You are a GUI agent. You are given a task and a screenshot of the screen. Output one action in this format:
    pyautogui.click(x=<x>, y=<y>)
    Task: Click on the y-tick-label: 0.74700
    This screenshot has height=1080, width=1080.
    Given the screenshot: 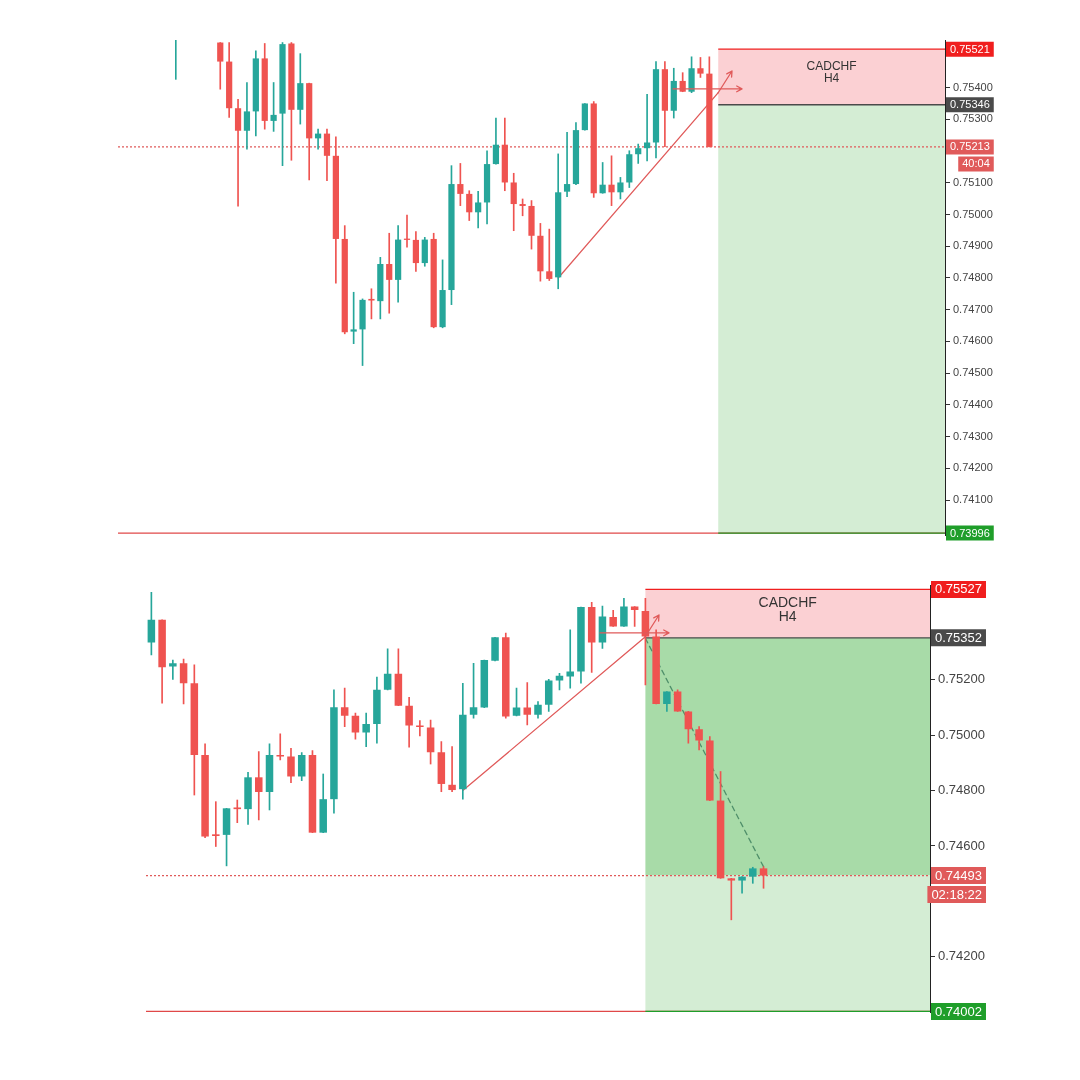 What is the action you would take?
    pyautogui.click(x=973, y=308)
    